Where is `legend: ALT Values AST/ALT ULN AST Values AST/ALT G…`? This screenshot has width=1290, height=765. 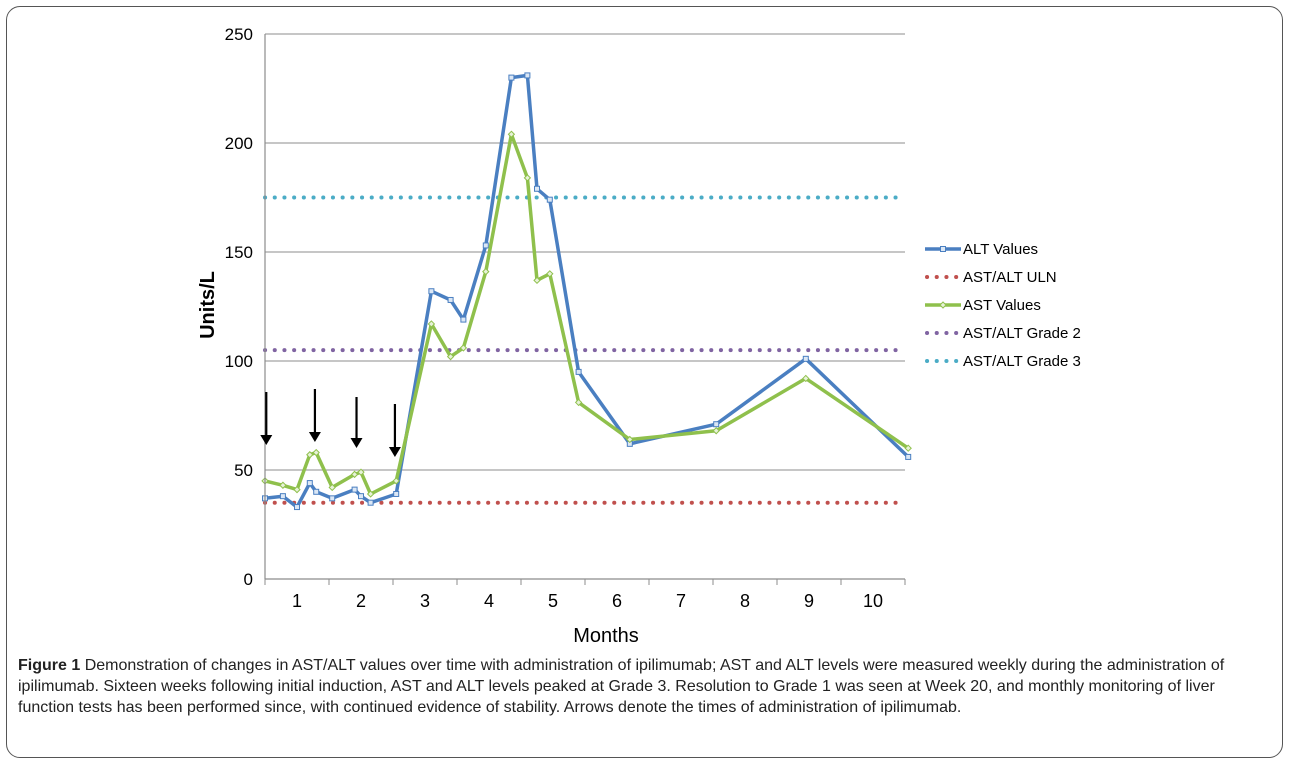
legend: ALT Values AST/ALT ULN AST Values AST/ALT G… is located at coordinates (1003, 305).